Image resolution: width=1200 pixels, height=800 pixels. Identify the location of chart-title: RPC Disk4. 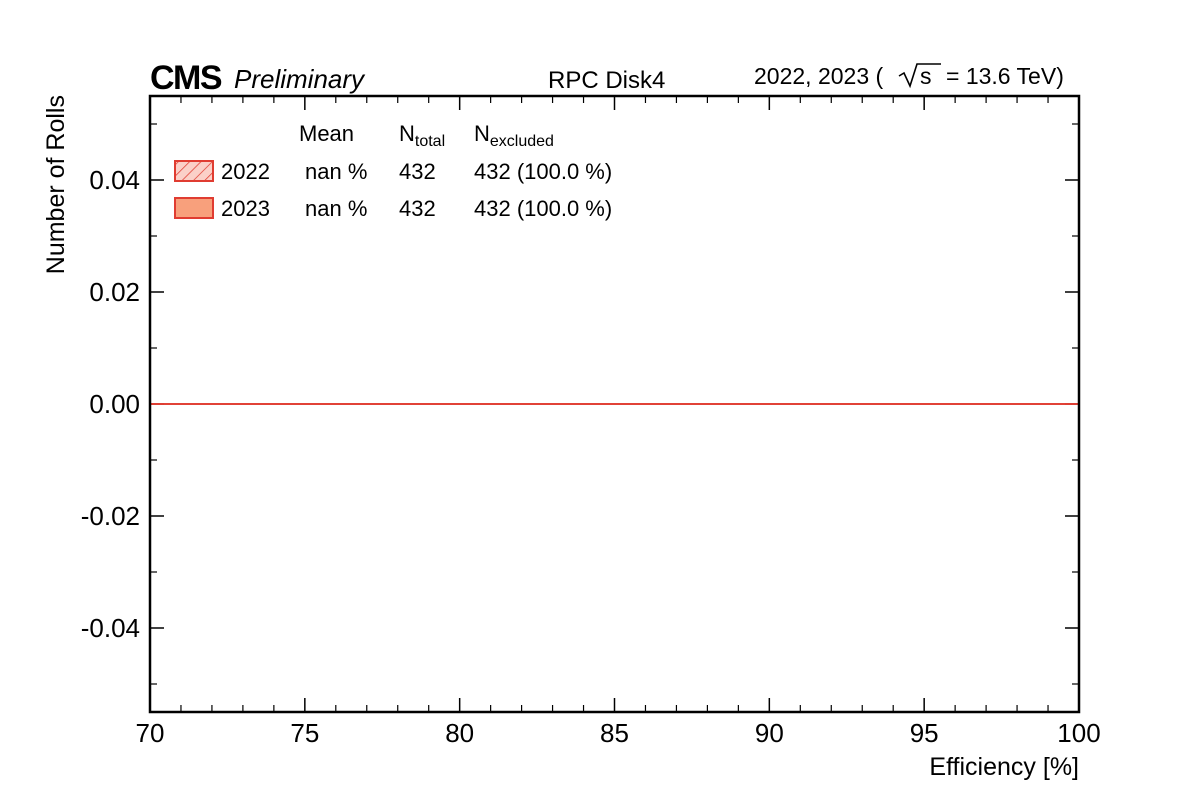
(606, 80).